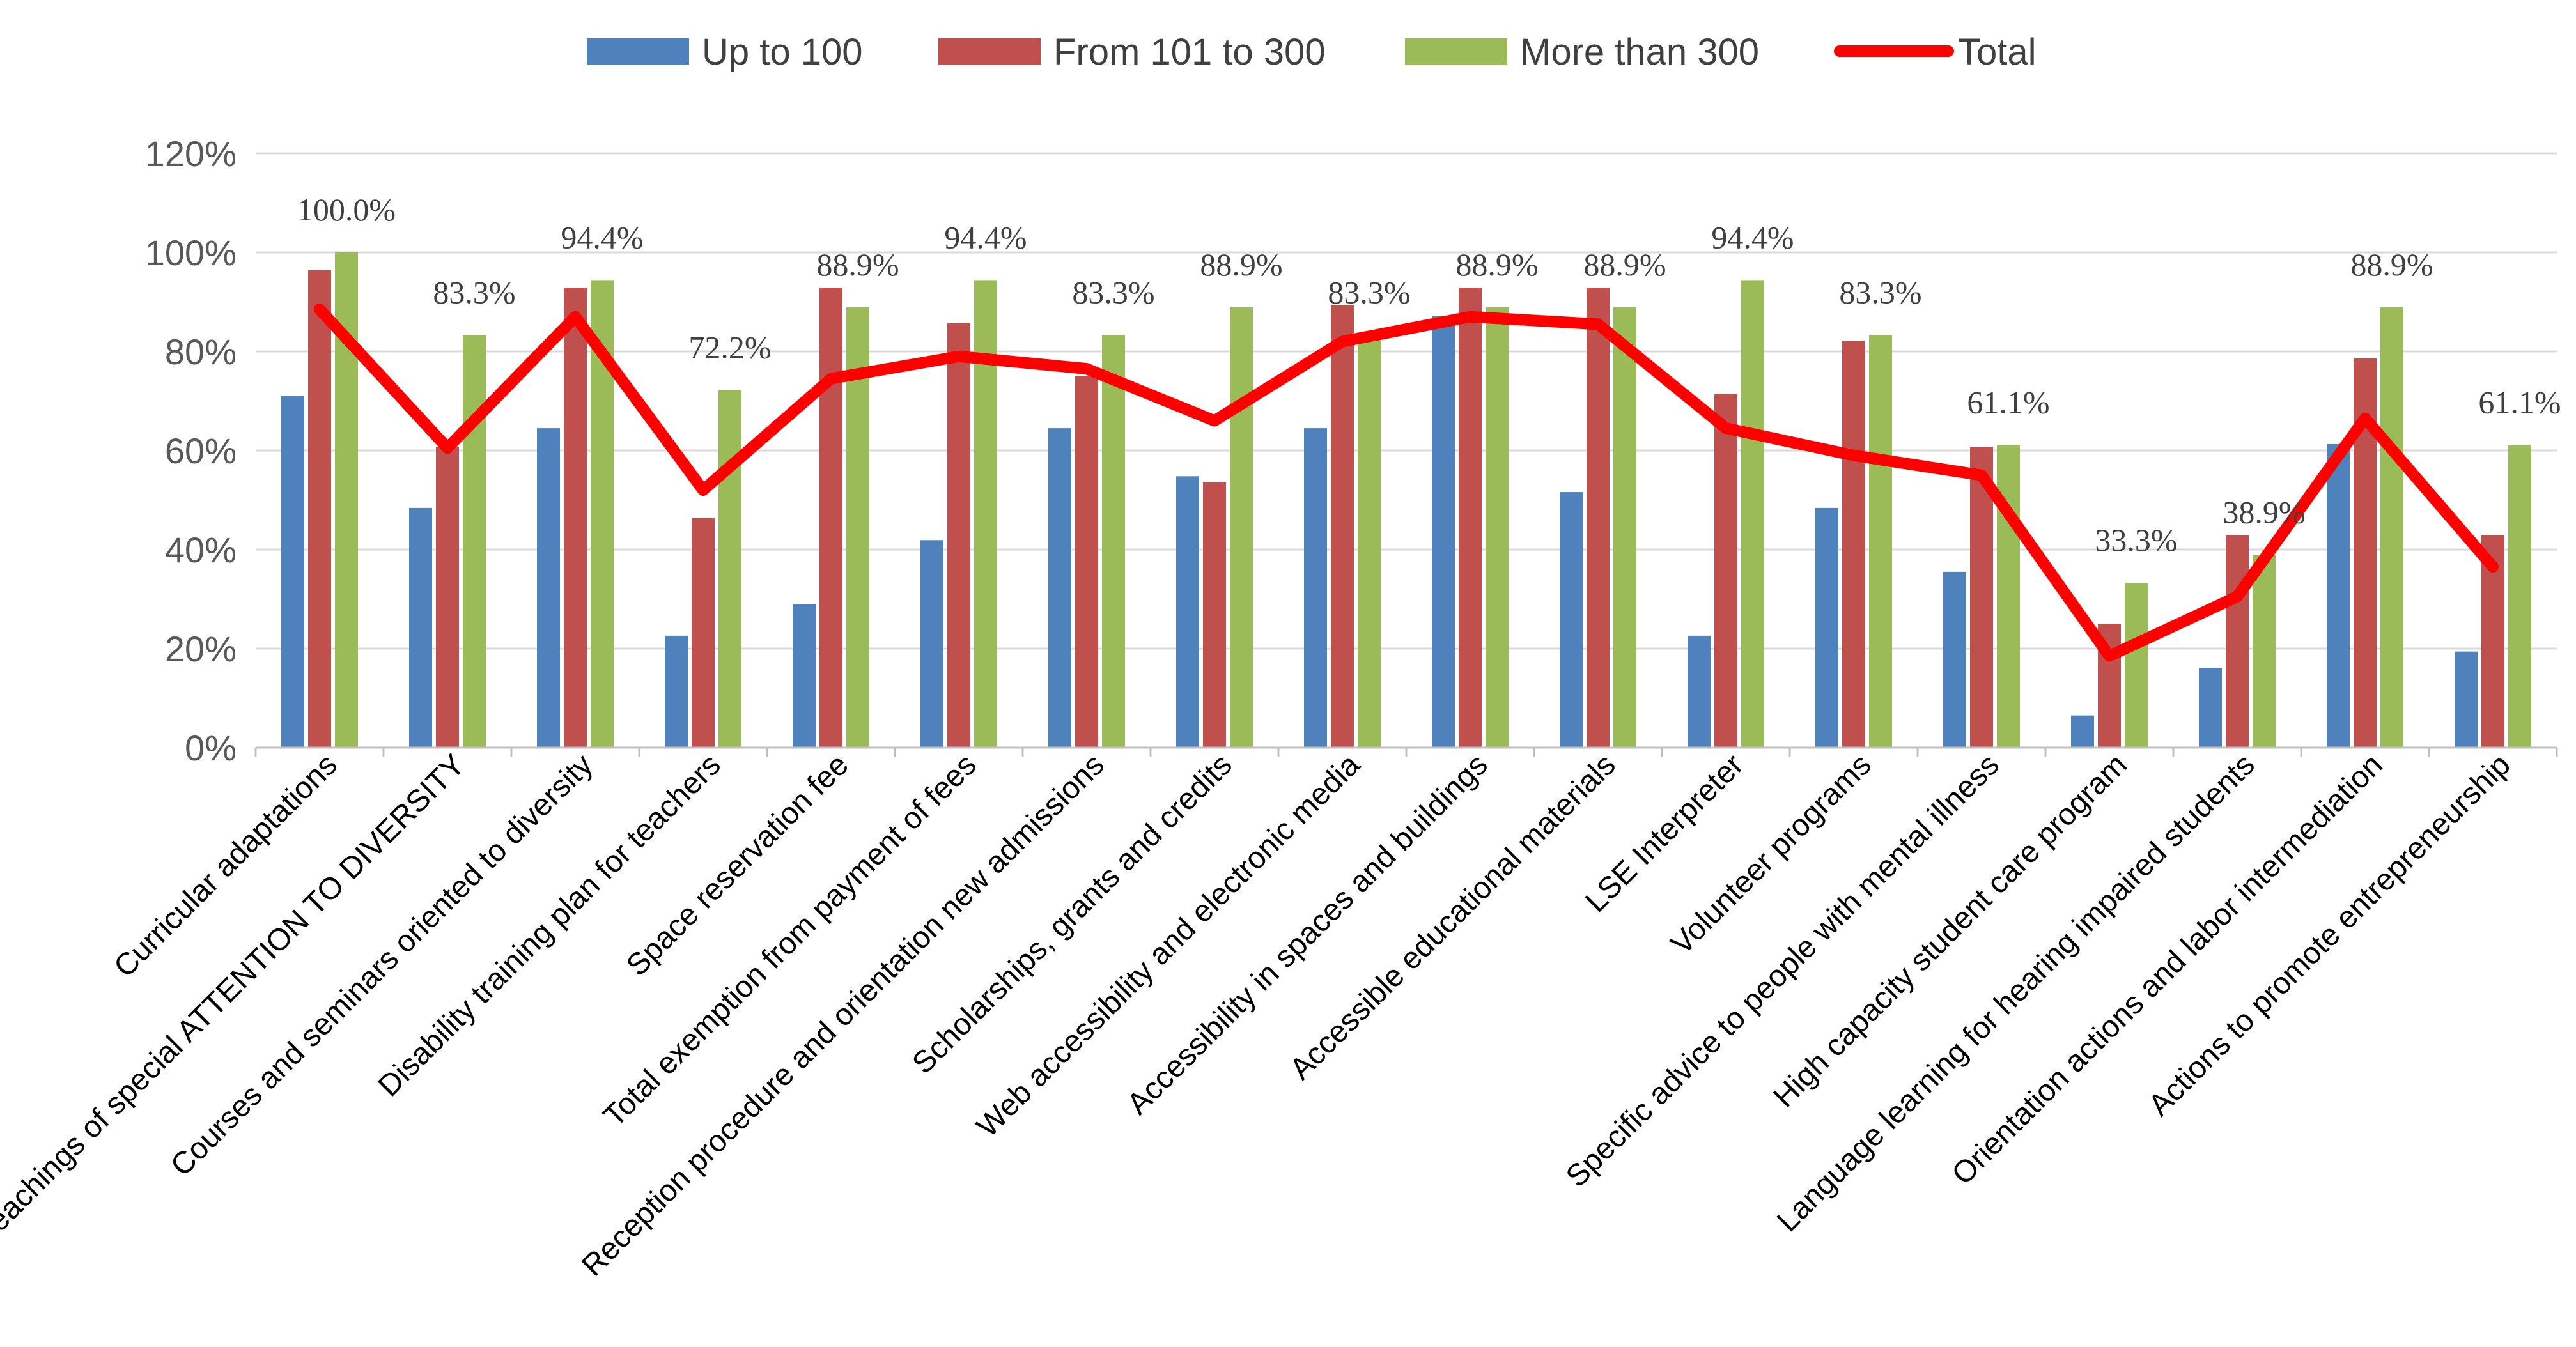 This screenshot has height=1347, width=2576. What do you see at coordinates (201, 550) in the screenshot?
I see `y-tick-label: 40%` at bounding box center [201, 550].